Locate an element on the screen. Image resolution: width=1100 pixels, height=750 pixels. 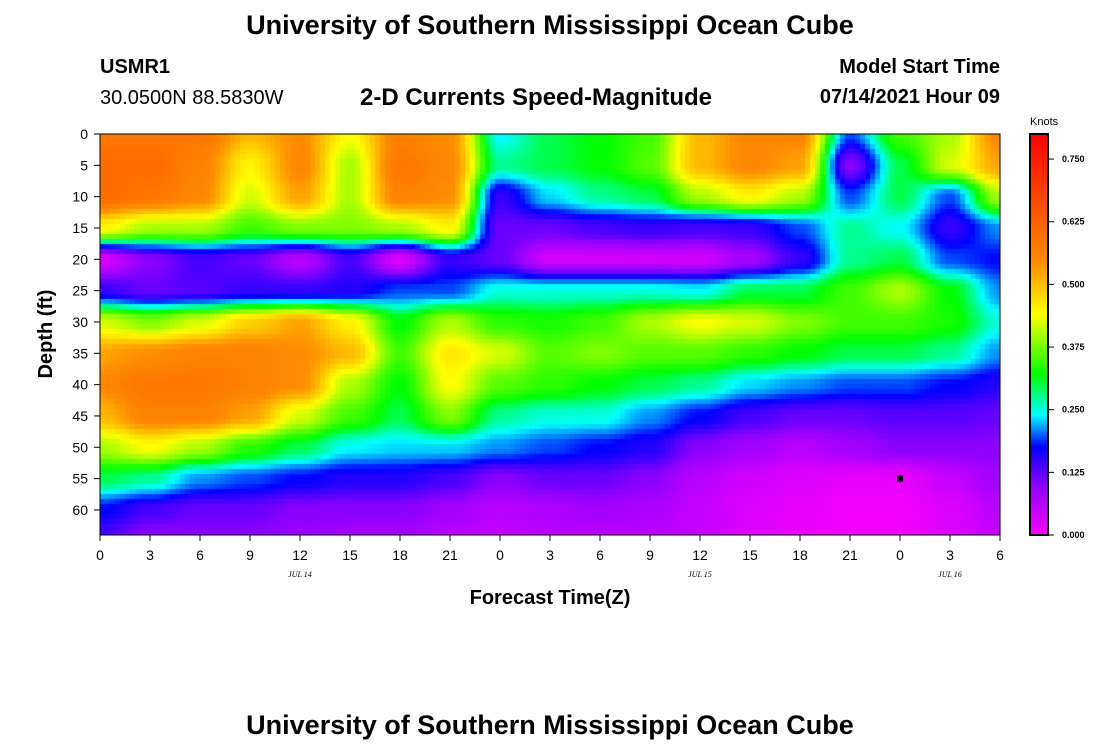
colorbar-tick-label: 0.000 is located at coordinates (1073, 535).